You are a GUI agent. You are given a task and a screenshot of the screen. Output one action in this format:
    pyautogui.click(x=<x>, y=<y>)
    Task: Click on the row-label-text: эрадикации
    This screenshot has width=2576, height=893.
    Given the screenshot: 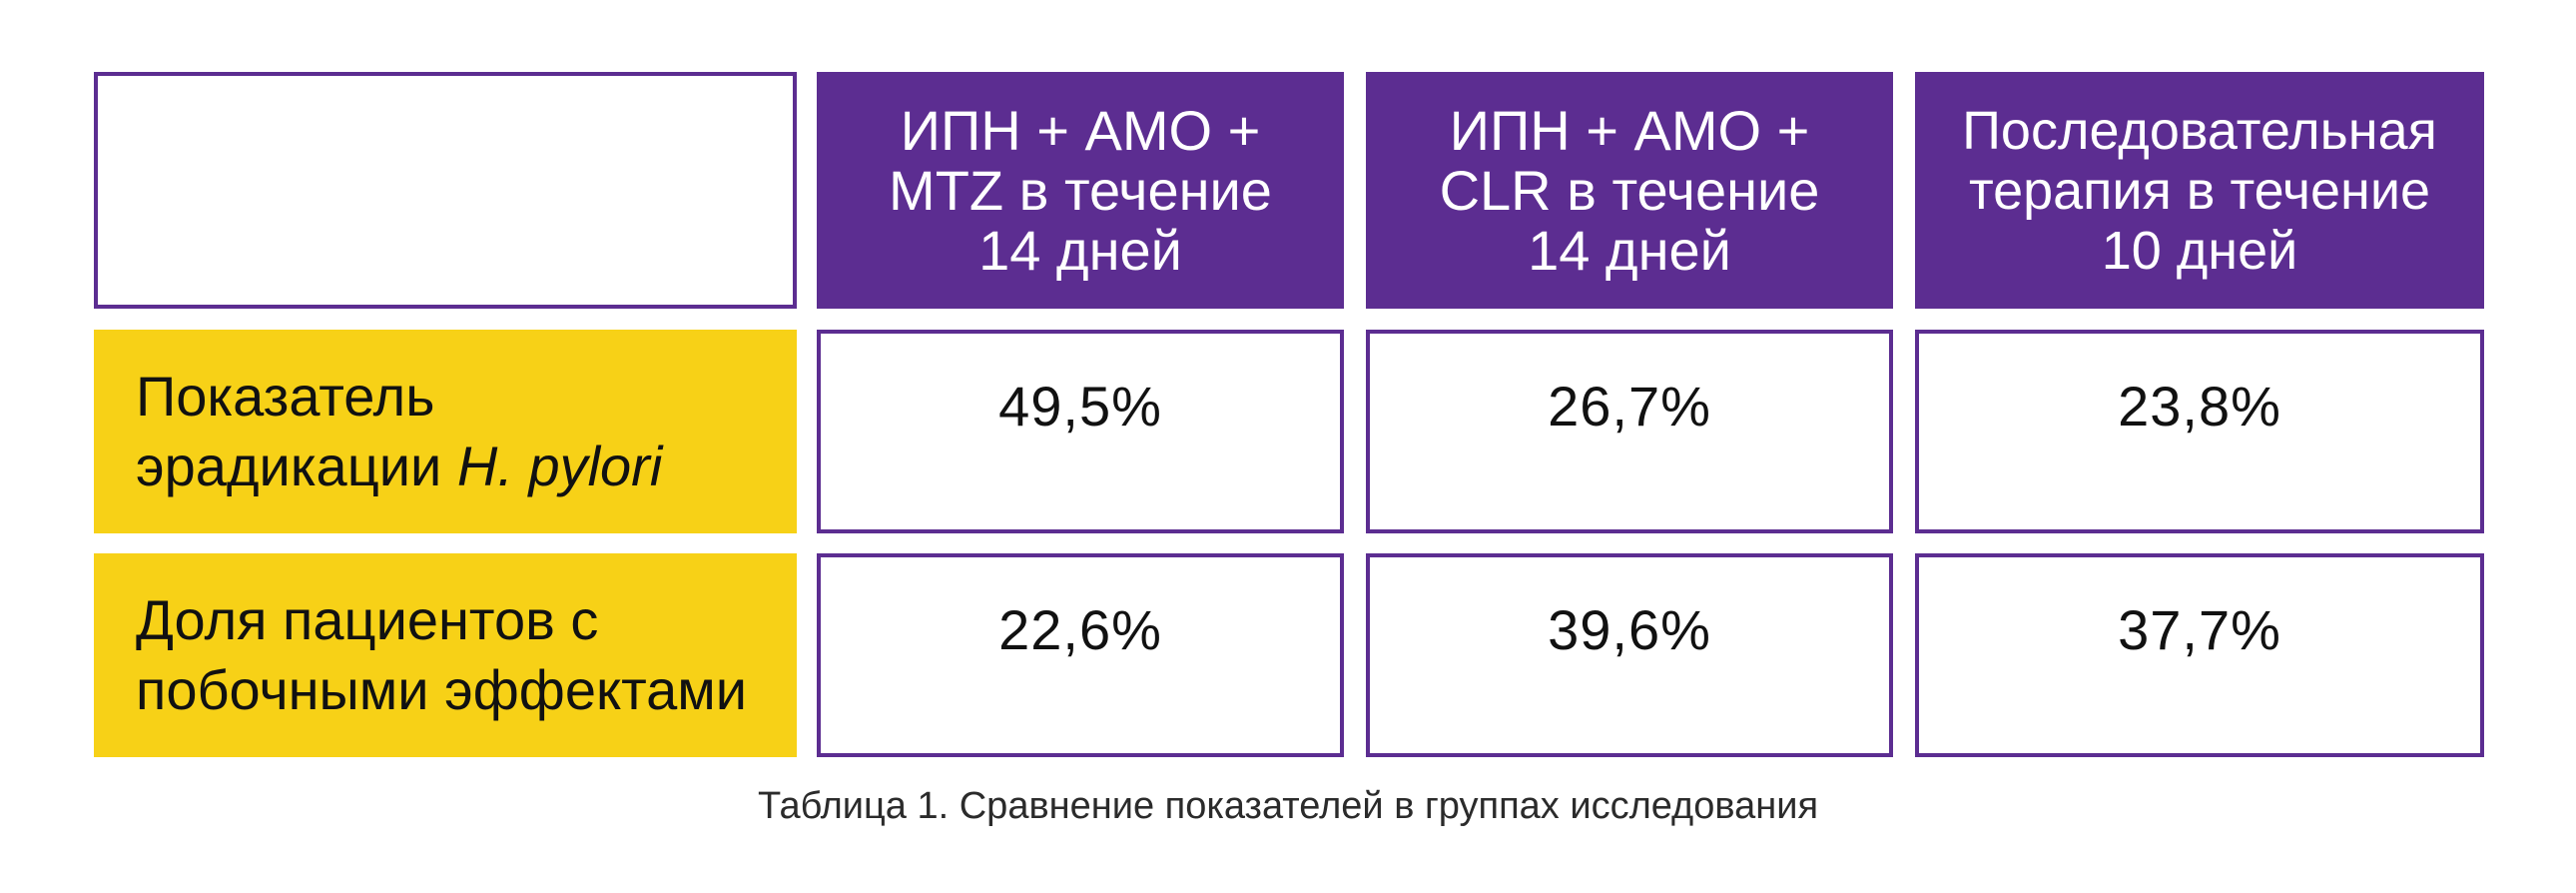 What is the action you would take?
    pyautogui.click(x=296, y=466)
    